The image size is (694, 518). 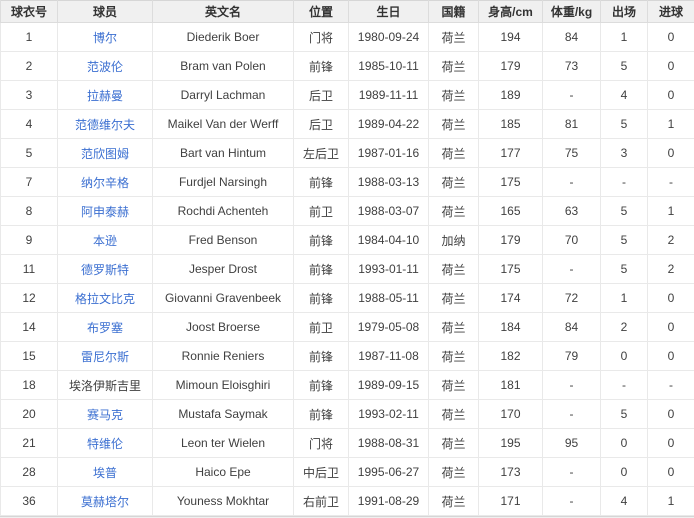 What do you see at coordinates (223, 298) in the screenshot?
I see `english-name-cell: Giovanni Gravenbeek` at bounding box center [223, 298].